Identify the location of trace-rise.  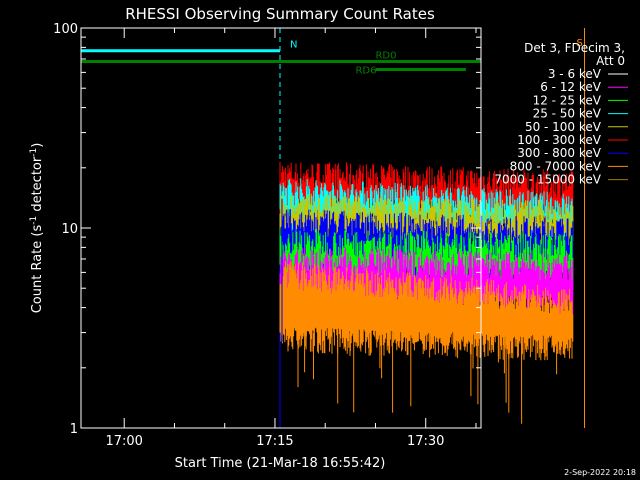
(281, 313).